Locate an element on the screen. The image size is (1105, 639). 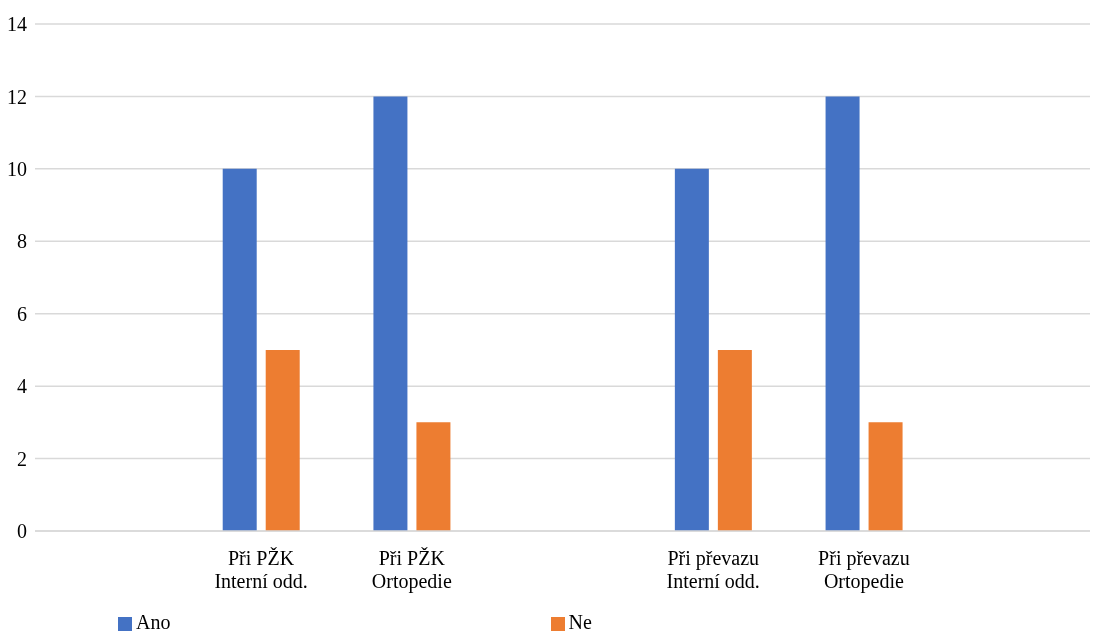
y-tick-label: 12 is located at coordinates (17, 96).